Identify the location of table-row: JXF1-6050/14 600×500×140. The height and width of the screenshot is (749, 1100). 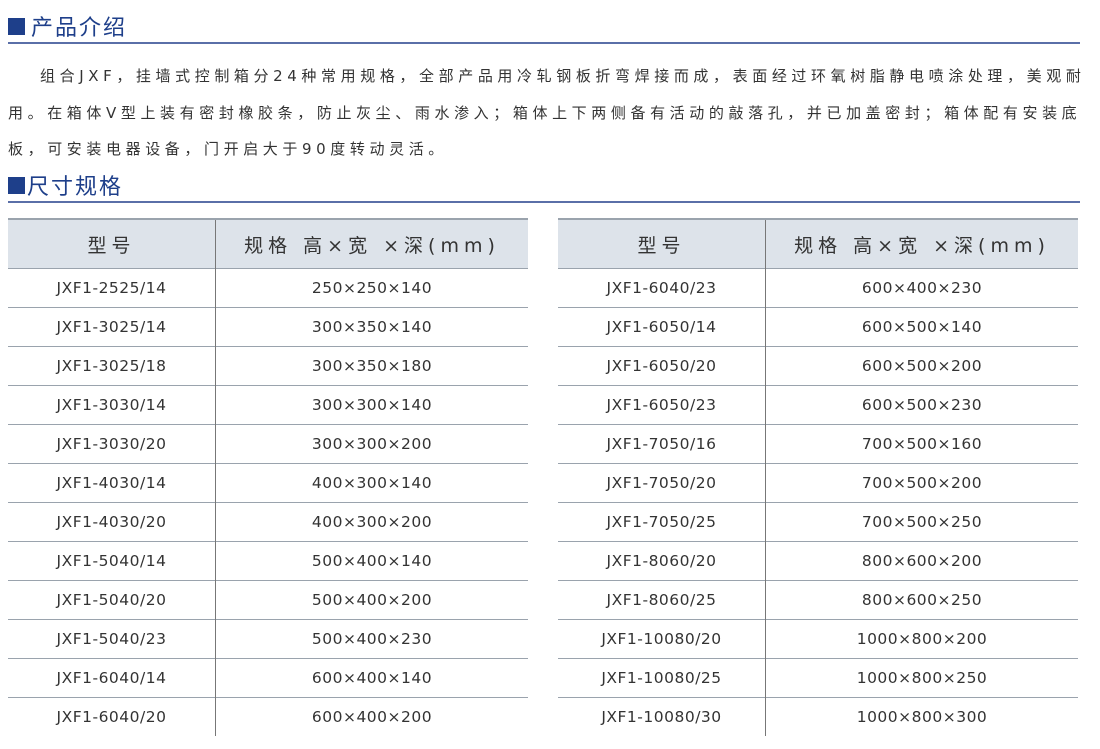
(818, 327).